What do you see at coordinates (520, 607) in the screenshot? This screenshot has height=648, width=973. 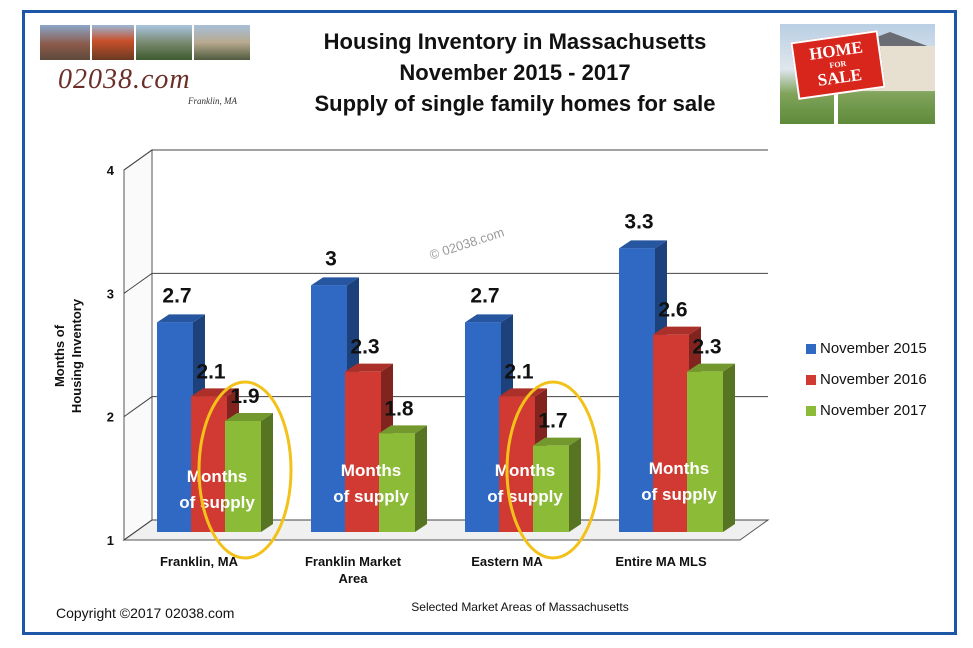 I see `x-axis-label: Selected Market Areas of Massachusetts` at bounding box center [520, 607].